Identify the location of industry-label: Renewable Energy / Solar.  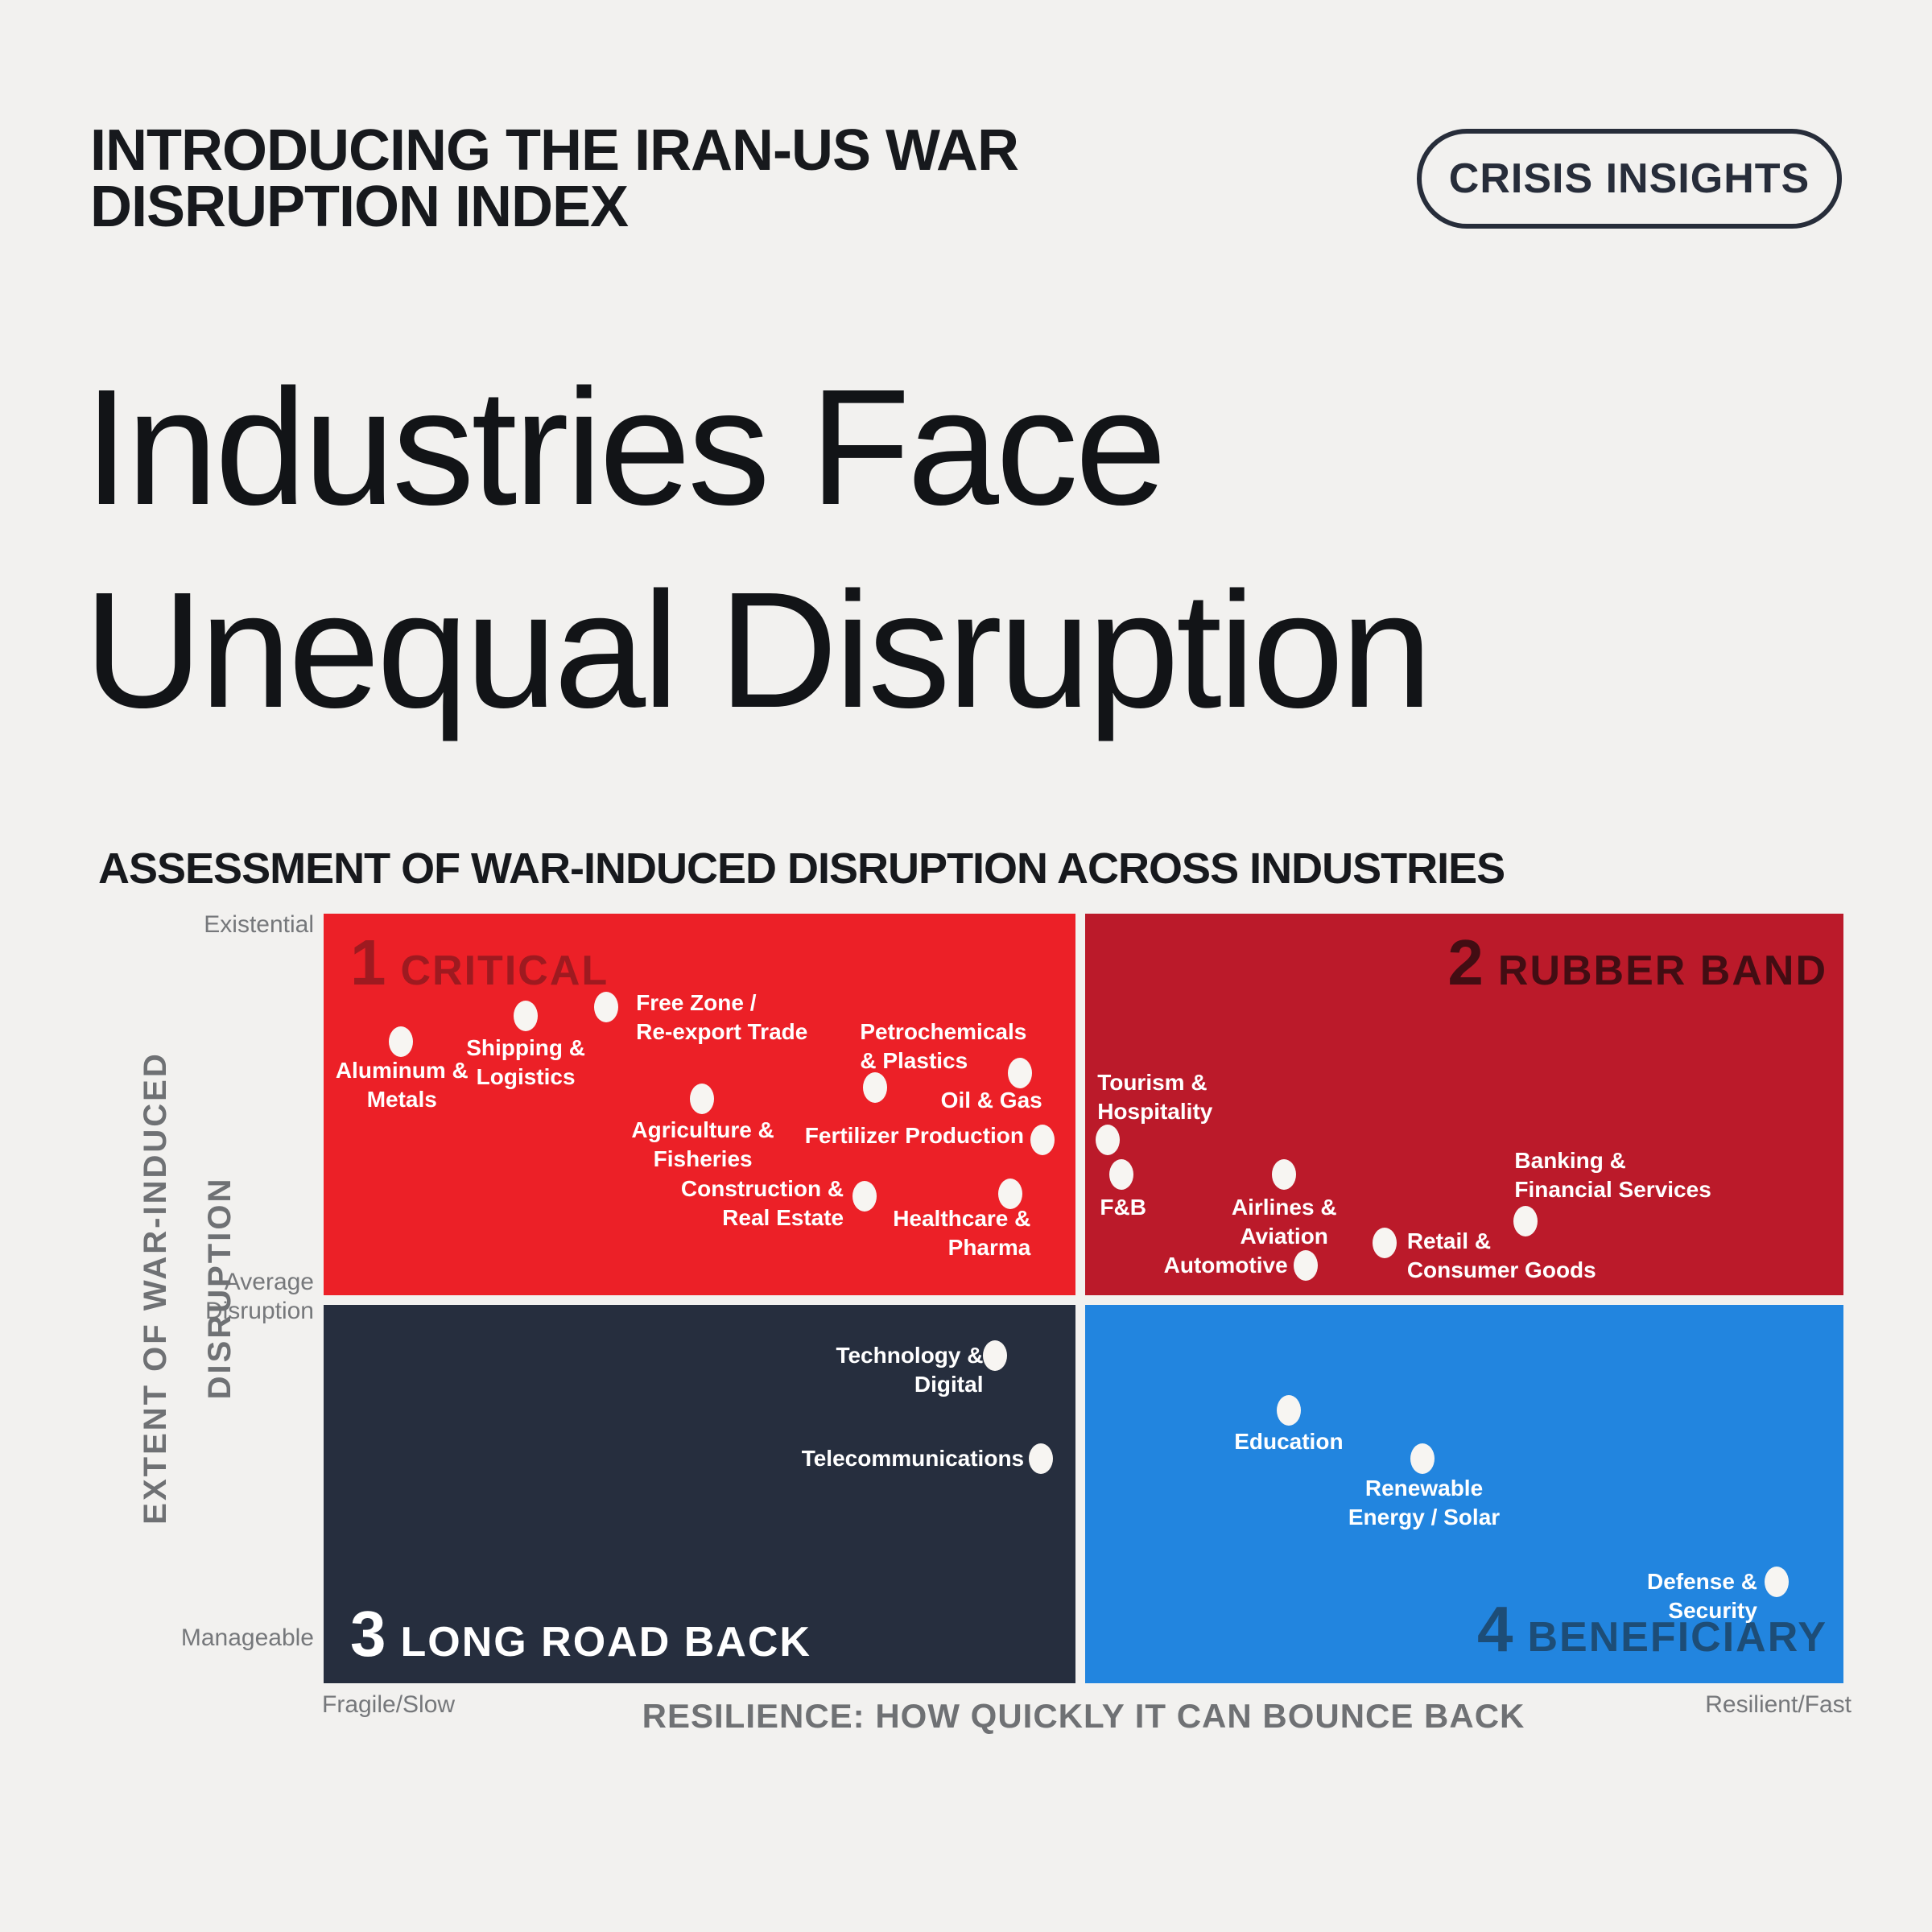
(1424, 1502).